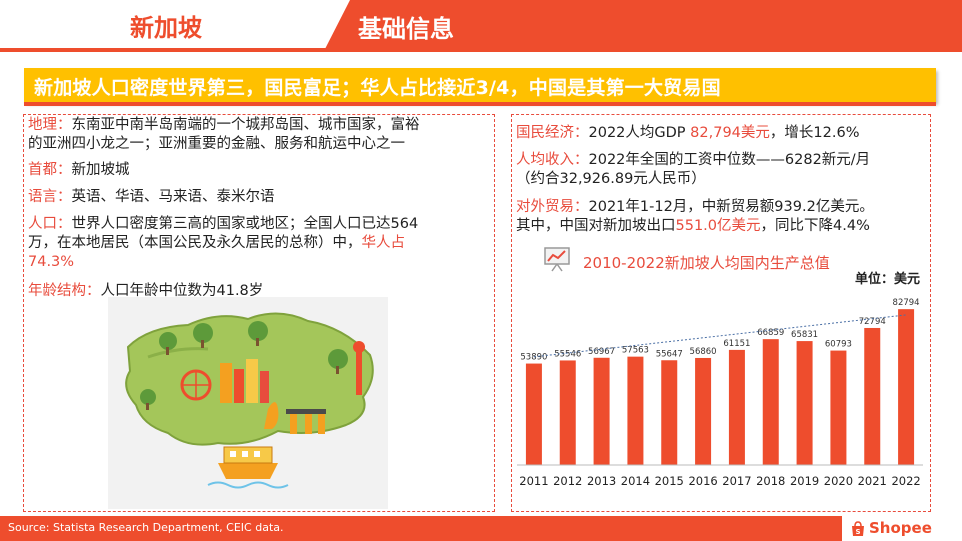  I want to click on age-value: 人口年龄中位数为41.8岁, so click(182, 291).